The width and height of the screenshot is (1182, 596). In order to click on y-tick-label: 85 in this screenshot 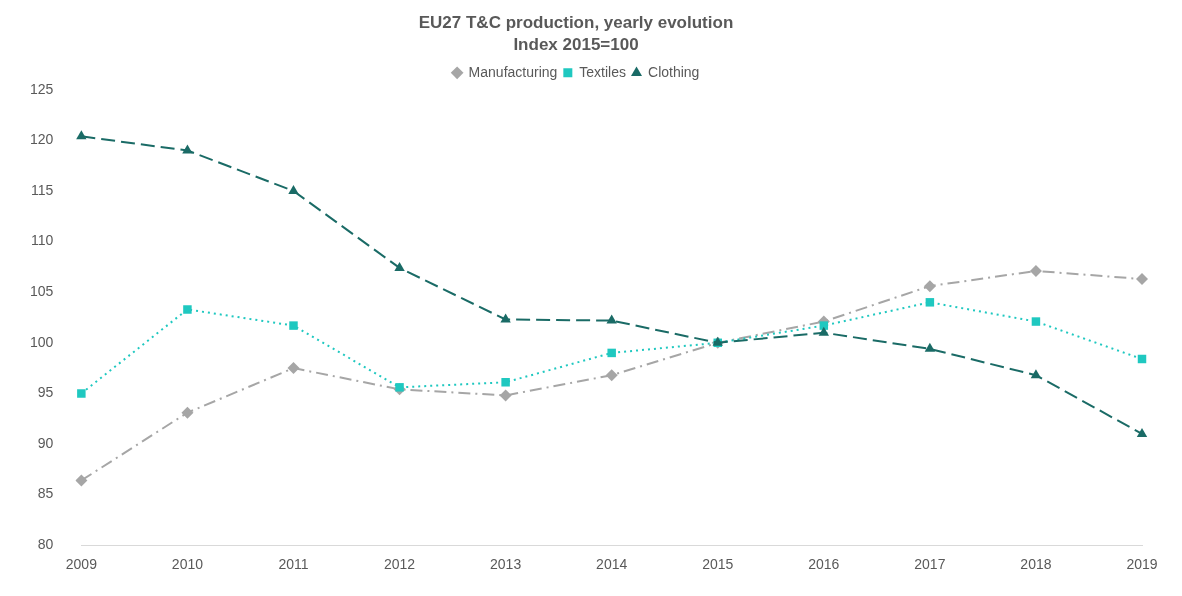, I will do `click(45, 493)`.